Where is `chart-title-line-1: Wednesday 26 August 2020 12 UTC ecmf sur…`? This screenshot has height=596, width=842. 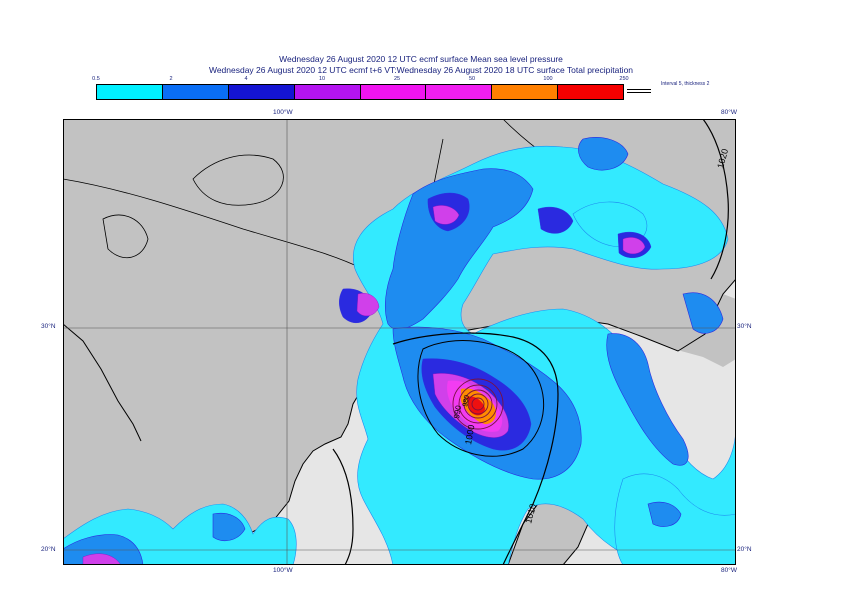
chart-title-line-1: Wednesday 26 August 2020 12 UTC ecmf sur… is located at coordinates (421, 59).